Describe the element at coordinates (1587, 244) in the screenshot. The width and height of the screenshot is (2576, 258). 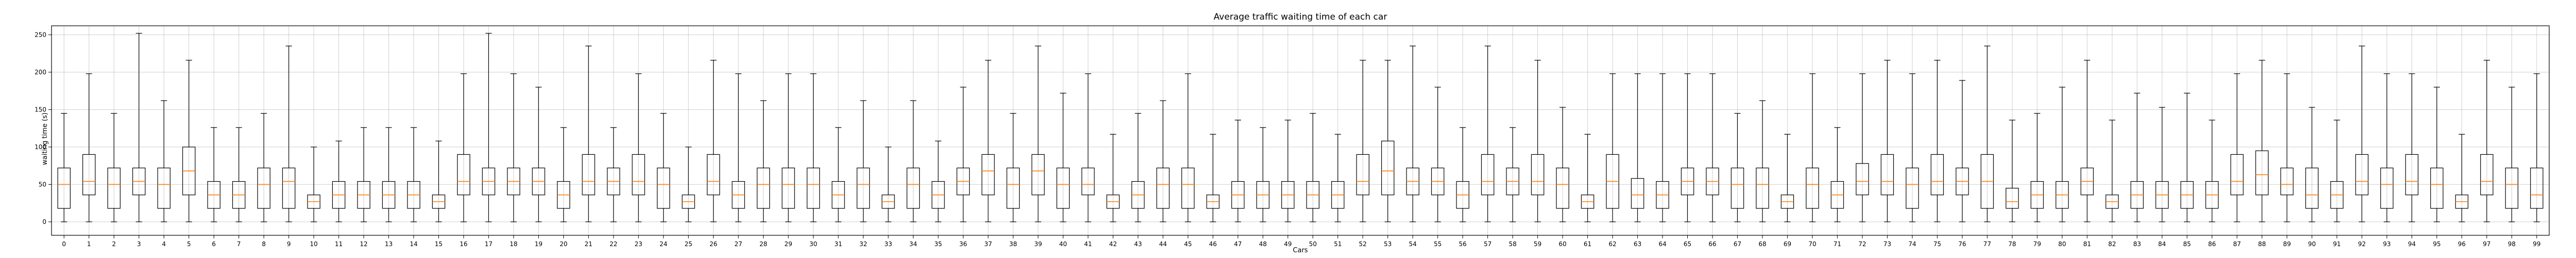
I see `x-tick-label: 61` at that location.